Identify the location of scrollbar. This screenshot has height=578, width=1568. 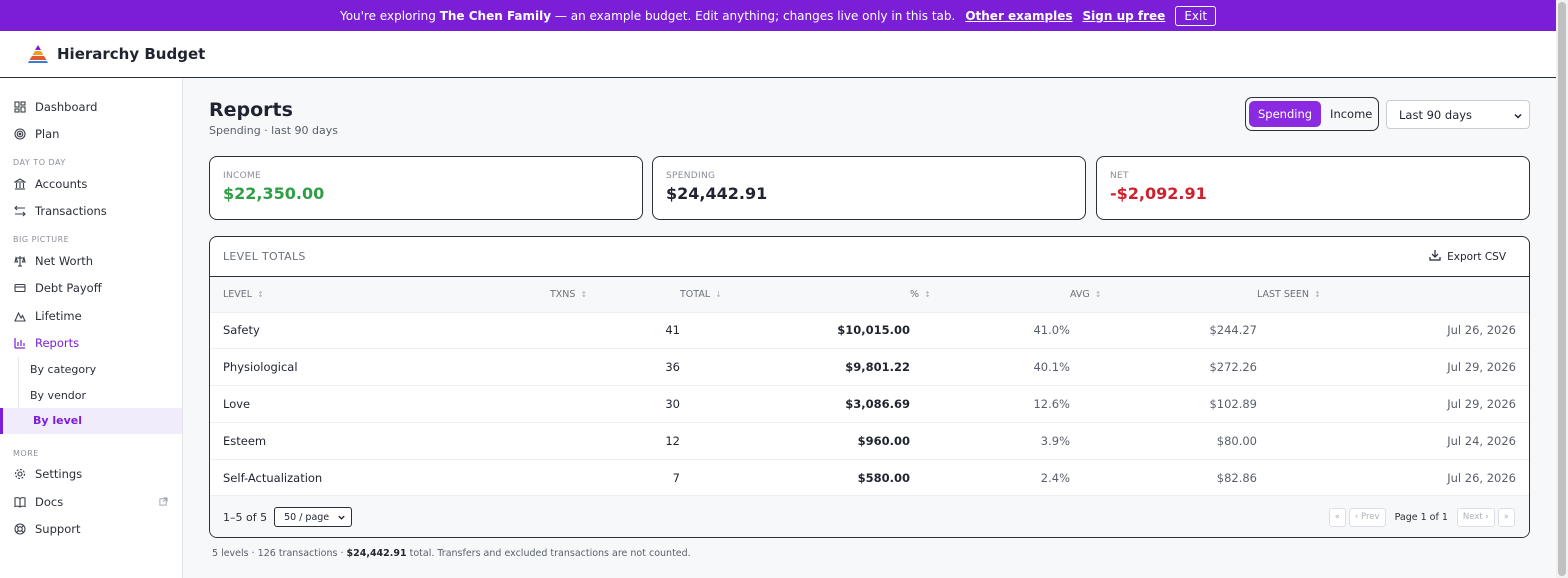
(1562, 289).